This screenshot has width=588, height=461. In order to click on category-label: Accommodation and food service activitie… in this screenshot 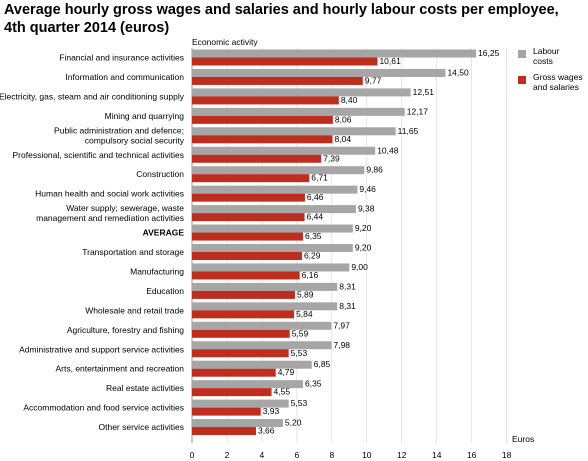, I will do `click(103, 408)`.